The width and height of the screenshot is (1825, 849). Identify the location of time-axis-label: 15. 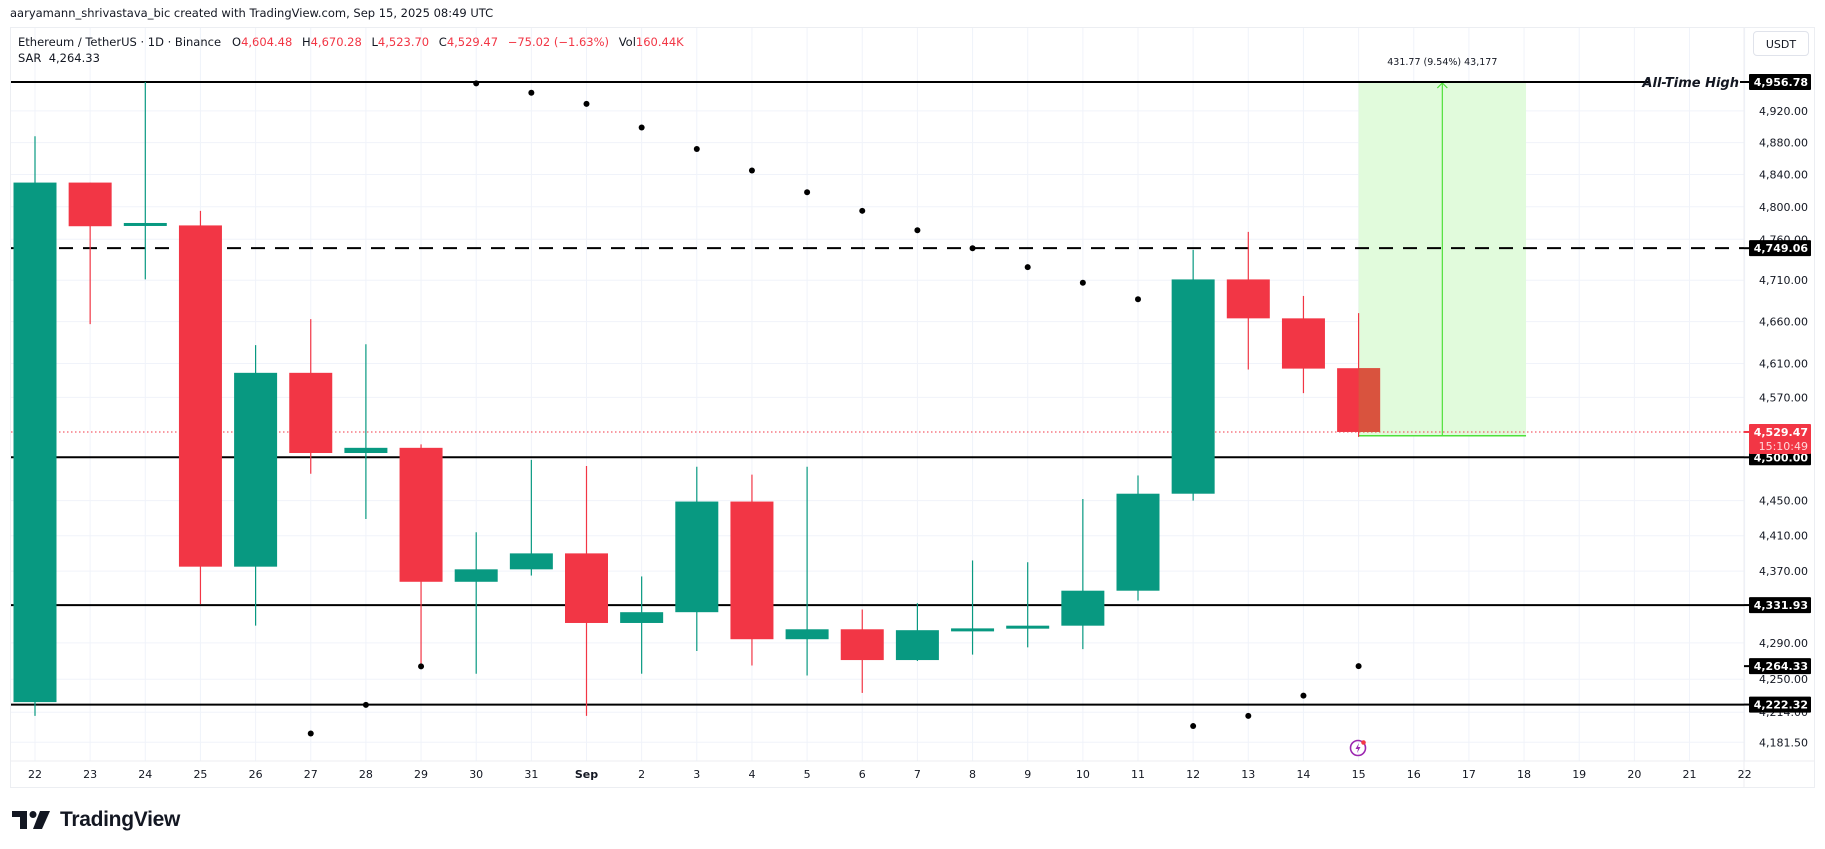
(1359, 774).